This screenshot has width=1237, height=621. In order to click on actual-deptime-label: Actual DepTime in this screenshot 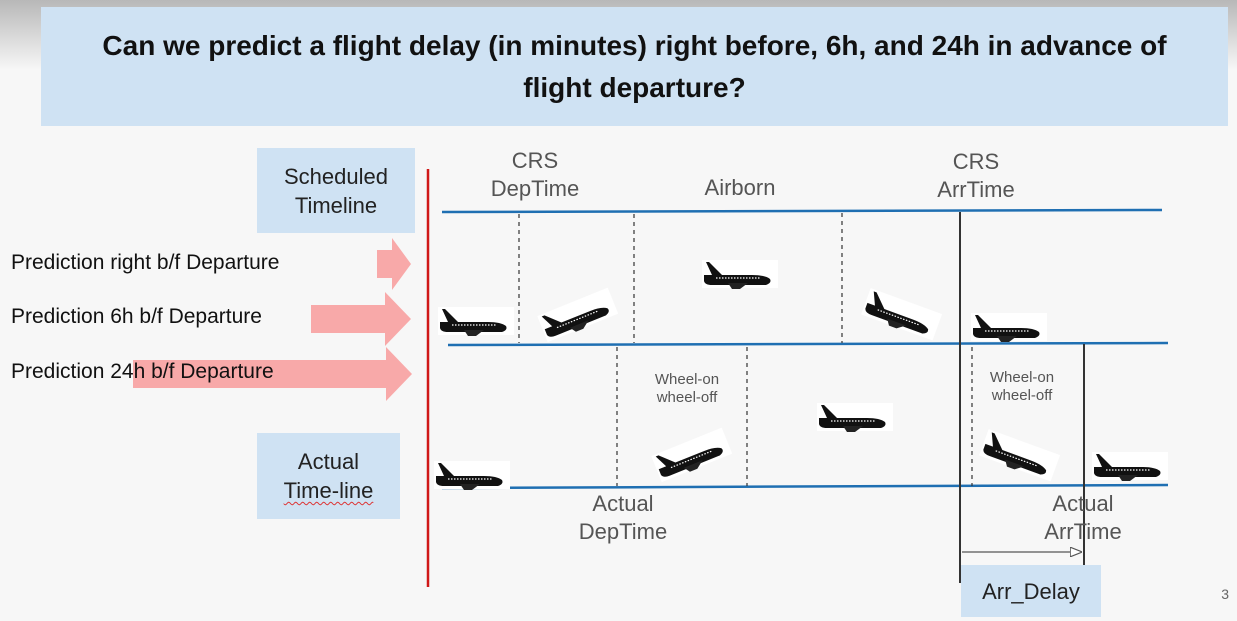, I will do `click(623, 518)`.